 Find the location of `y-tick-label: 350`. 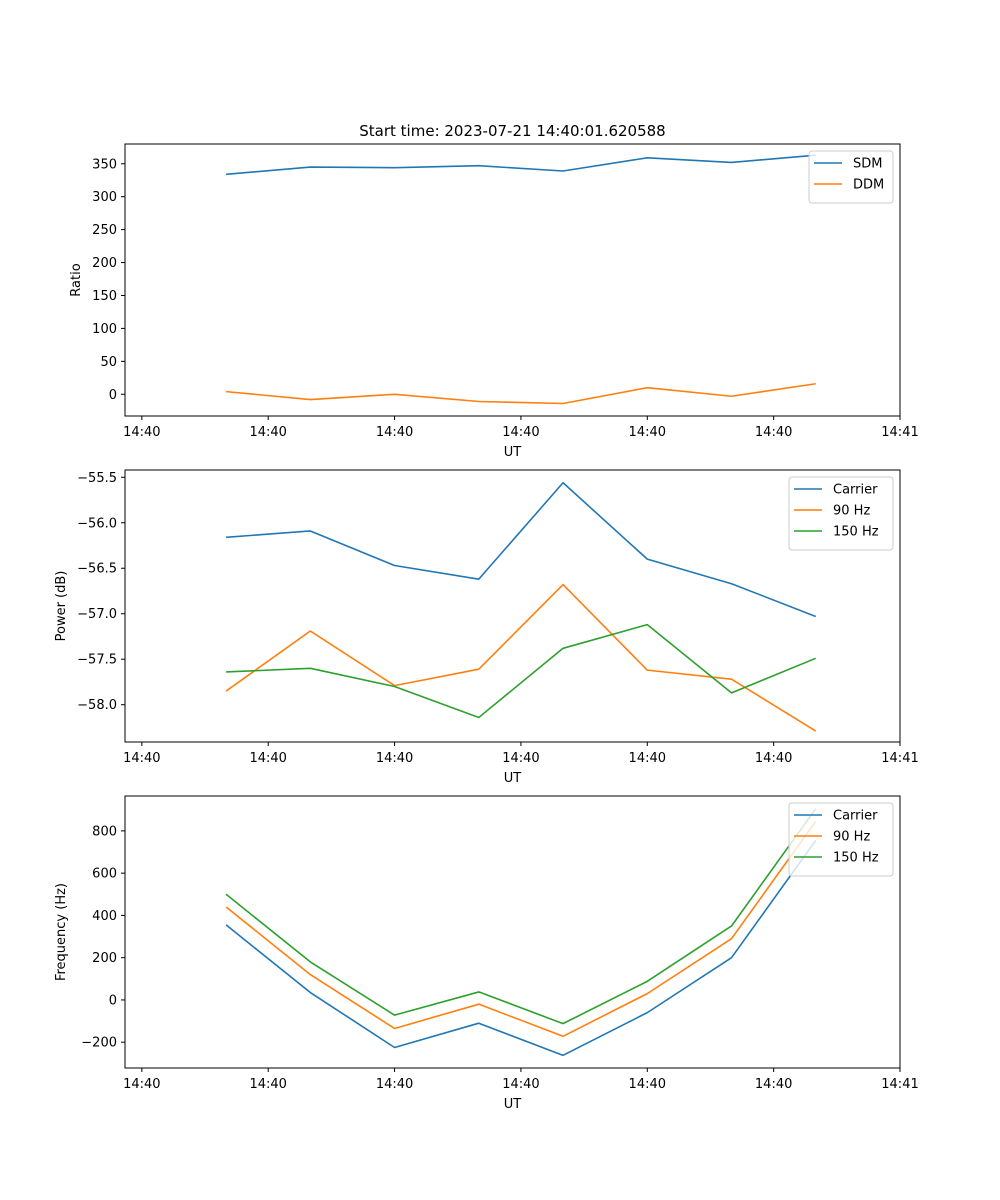

y-tick-label: 350 is located at coordinates (104, 164).